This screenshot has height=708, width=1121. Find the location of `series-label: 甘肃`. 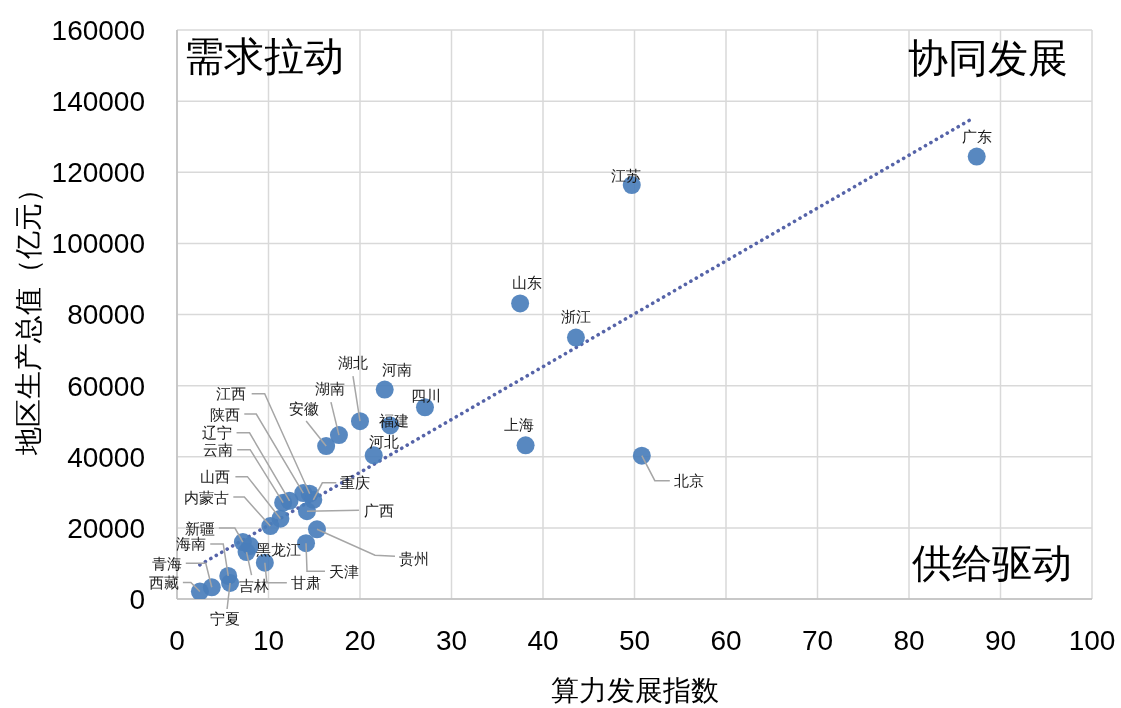

series-label: 甘肃 is located at coordinates (305, 583).